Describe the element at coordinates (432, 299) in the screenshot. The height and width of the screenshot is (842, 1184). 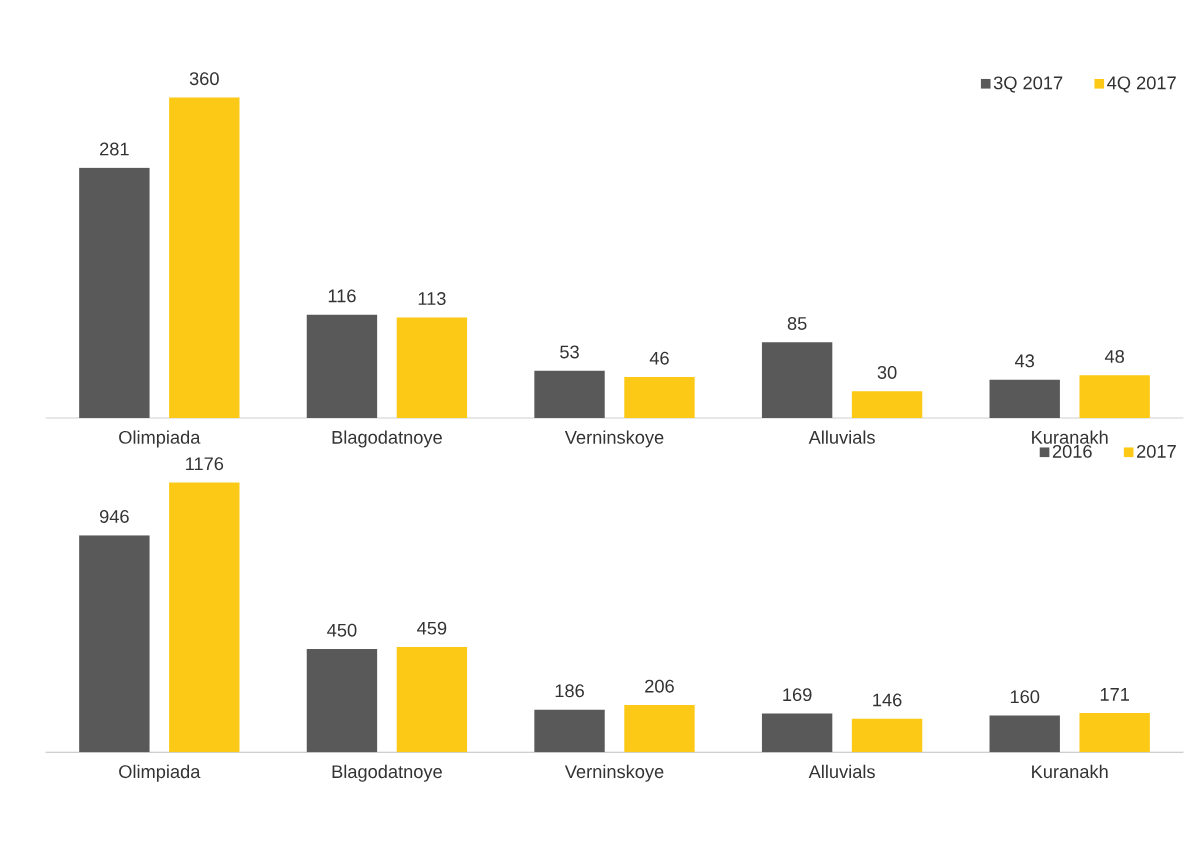
I see `data-label: 113` at that location.